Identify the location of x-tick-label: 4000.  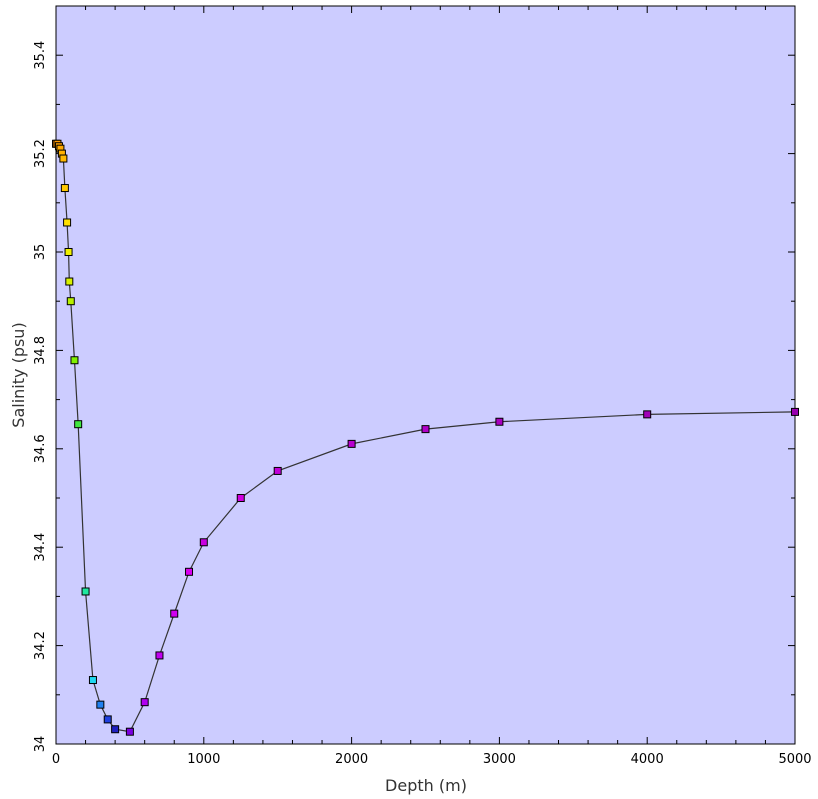
(647, 759).